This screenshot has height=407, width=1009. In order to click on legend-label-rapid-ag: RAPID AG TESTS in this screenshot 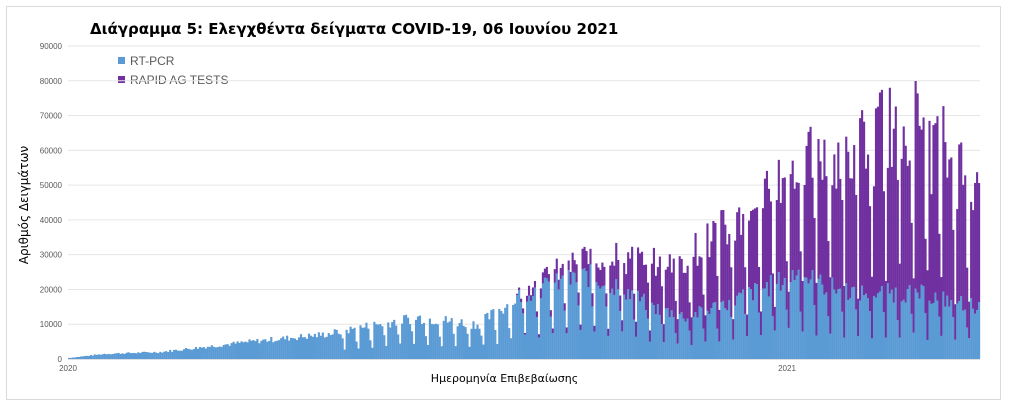, I will do `click(179, 79)`.